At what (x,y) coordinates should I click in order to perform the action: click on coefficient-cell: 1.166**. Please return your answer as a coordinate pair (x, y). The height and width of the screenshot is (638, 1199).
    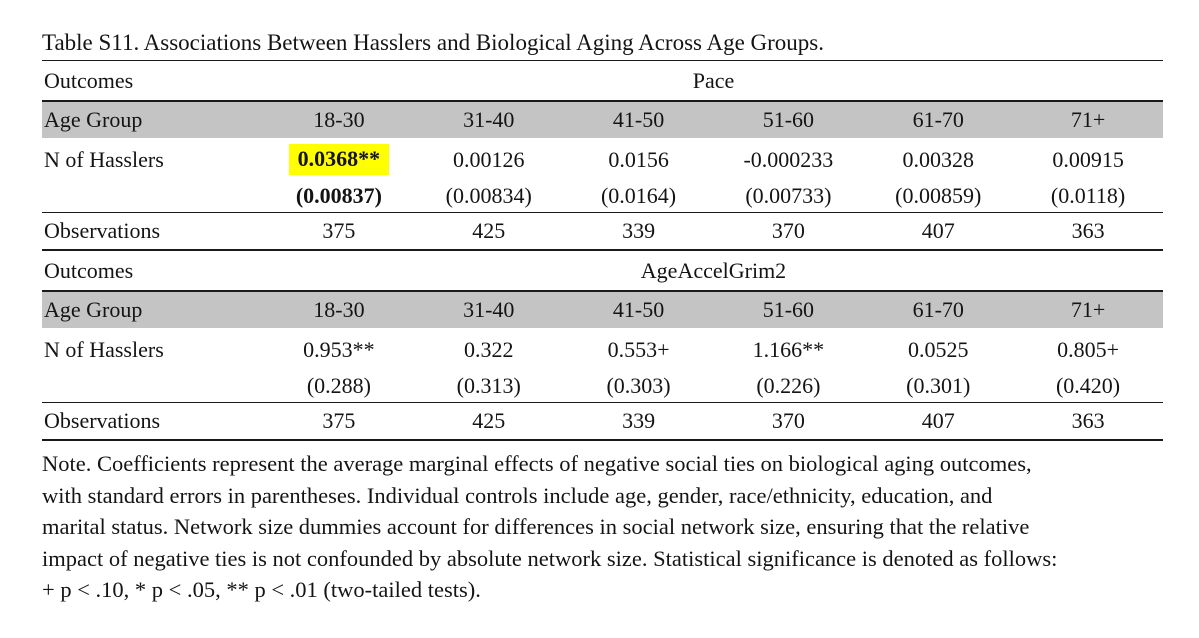
    Looking at the image, I should click on (788, 349).